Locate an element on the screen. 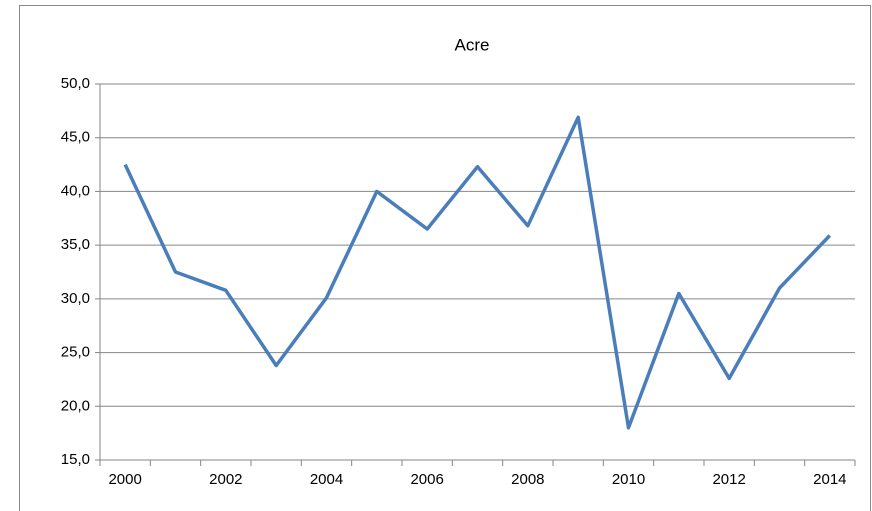 This screenshot has width=872, height=511. y-tick-label: 30,0 is located at coordinates (75, 298).